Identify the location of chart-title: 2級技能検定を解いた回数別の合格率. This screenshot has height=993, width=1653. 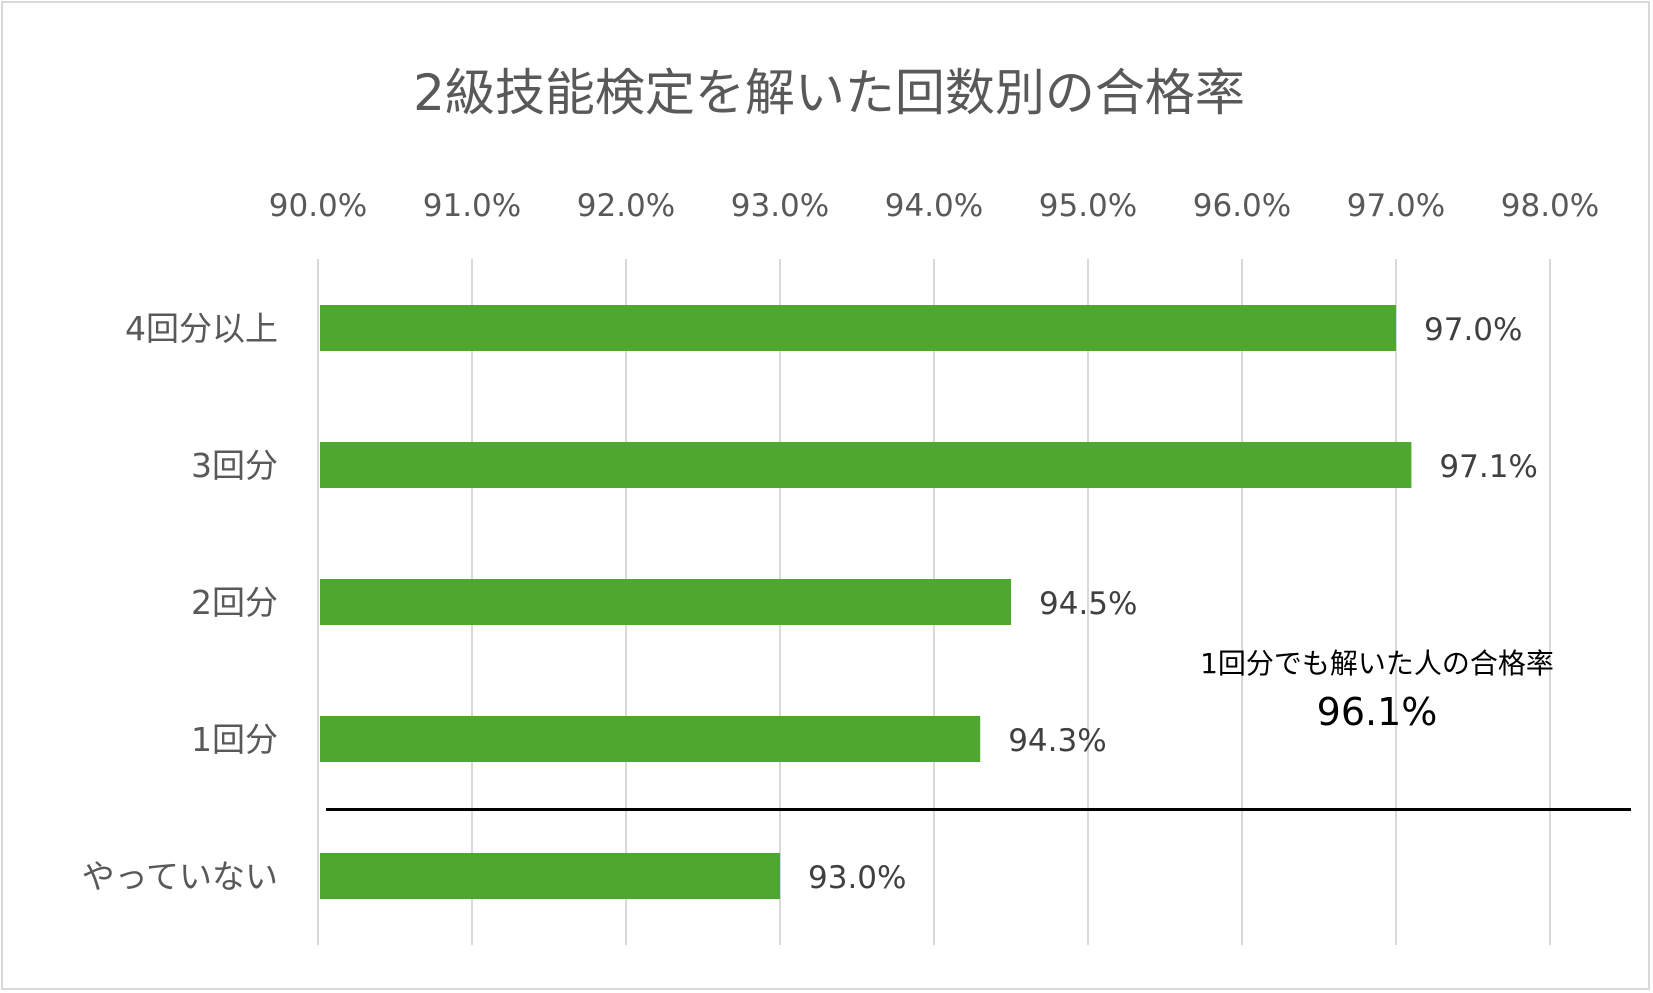
(829, 93).